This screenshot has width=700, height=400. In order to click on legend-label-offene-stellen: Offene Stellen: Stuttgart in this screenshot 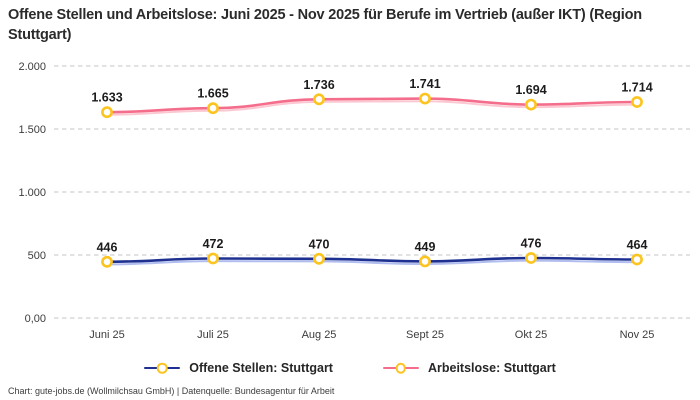, I will do `click(261, 368)`.